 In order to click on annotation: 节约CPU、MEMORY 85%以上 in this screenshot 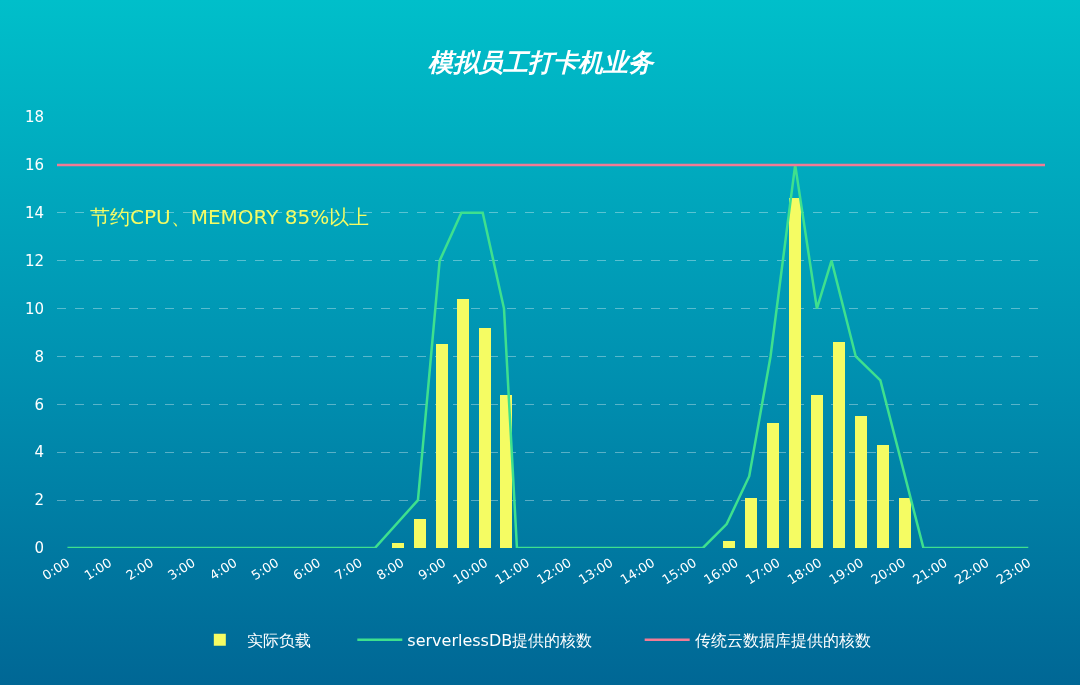, I will do `click(230, 217)`.